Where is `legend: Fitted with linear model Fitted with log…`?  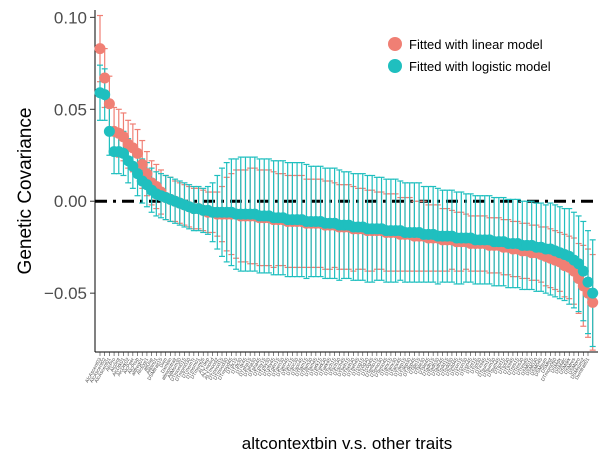 legend: Fitted with linear model Fitted with log… is located at coordinates (469, 55).